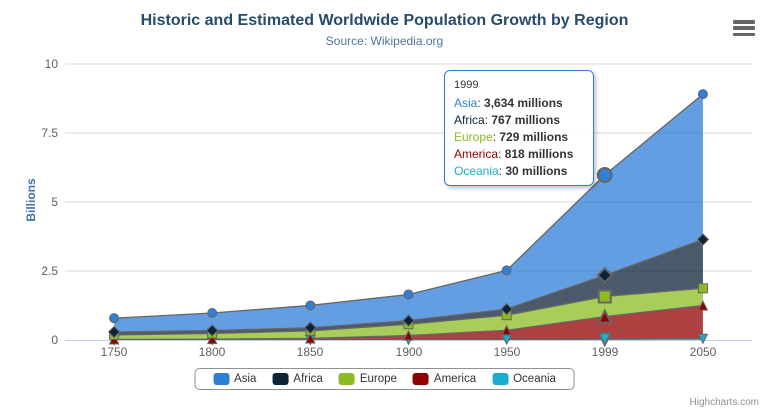 This screenshot has height=416, width=769. I want to click on tooltip-series-name: Europe, so click(473, 137).